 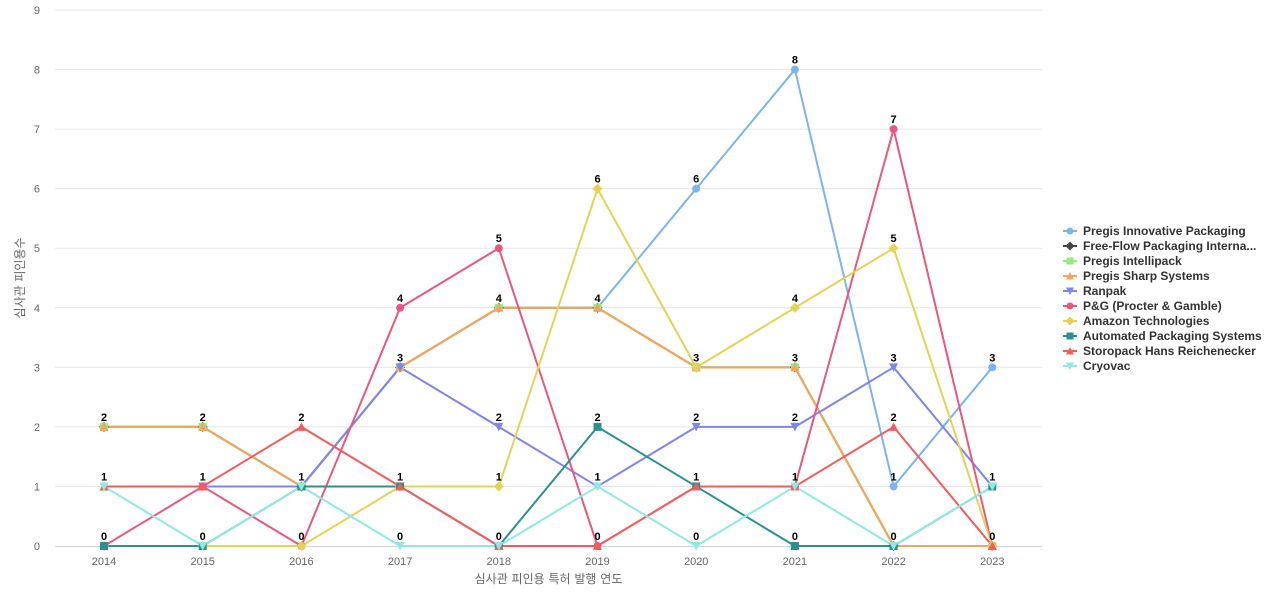 What do you see at coordinates (499, 562) in the screenshot?
I see `x-tick-label: 2018` at bounding box center [499, 562].